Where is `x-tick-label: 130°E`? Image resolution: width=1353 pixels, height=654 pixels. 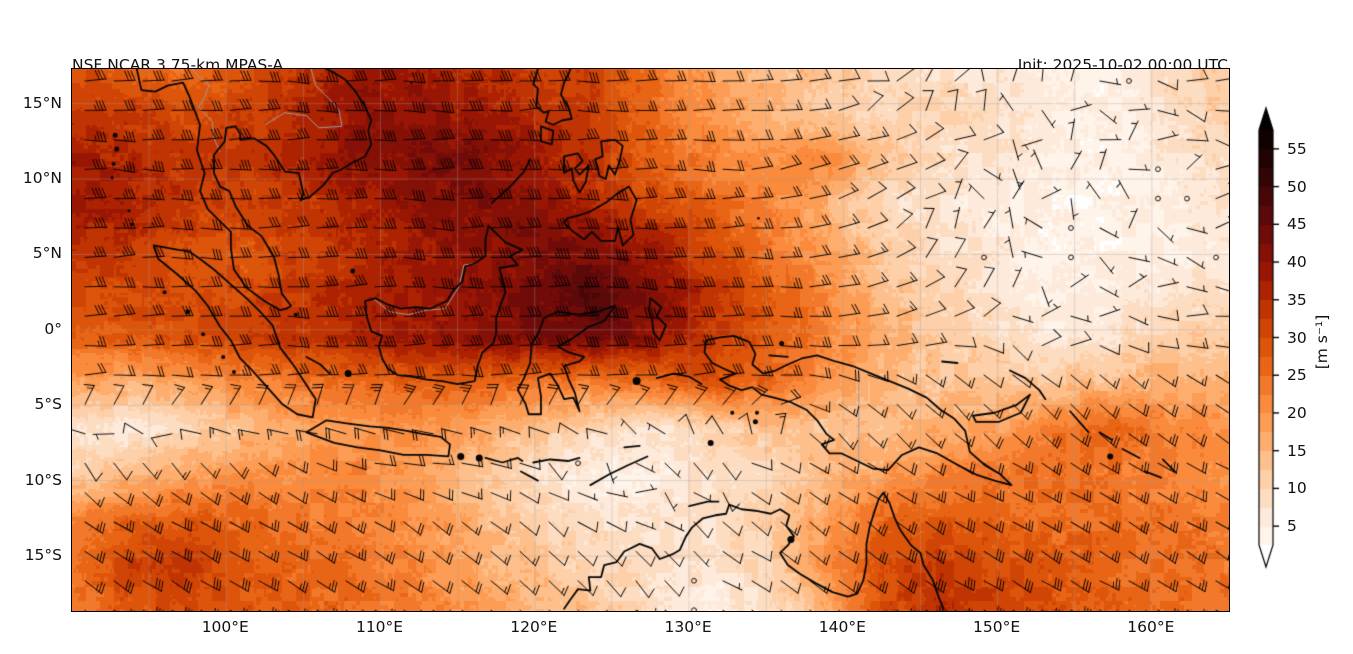
x-tick-label: 130°E is located at coordinates (688, 627).